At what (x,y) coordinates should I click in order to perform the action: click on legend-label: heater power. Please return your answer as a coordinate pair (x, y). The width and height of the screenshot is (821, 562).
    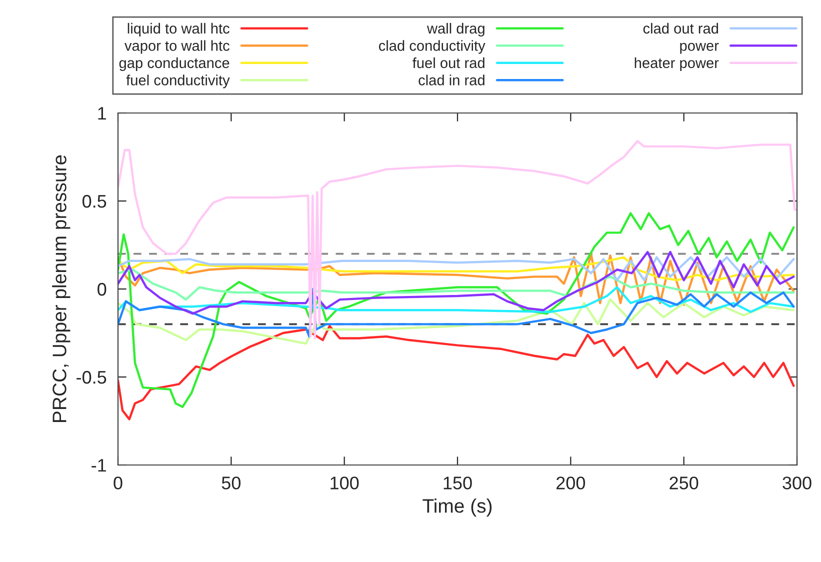
    Looking at the image, I should click on (676, 64).